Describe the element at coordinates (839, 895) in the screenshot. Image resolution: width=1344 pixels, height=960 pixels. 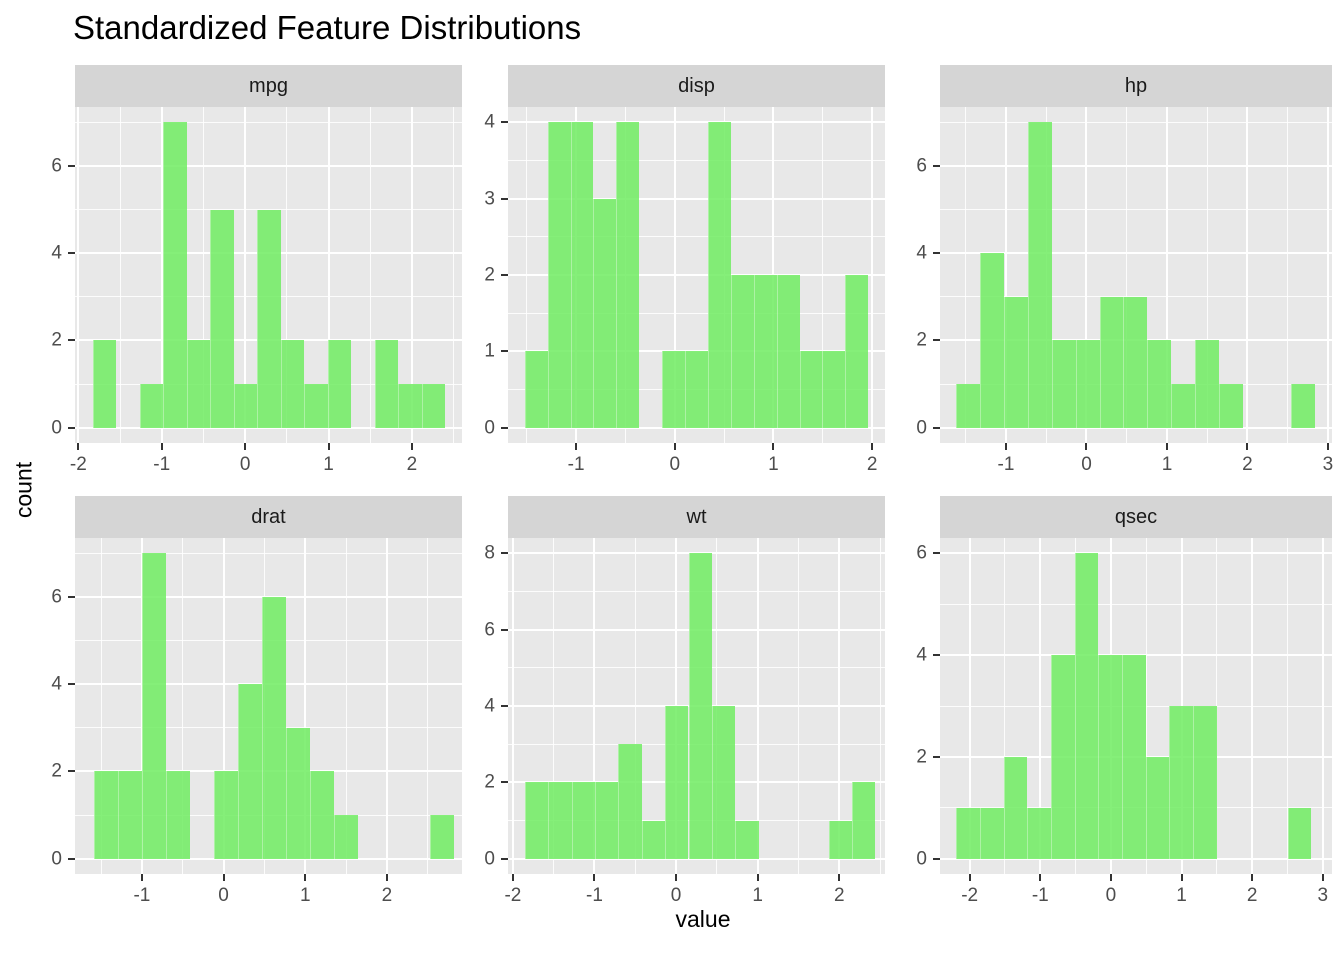
I see `x-tick-label: 2` at that location.